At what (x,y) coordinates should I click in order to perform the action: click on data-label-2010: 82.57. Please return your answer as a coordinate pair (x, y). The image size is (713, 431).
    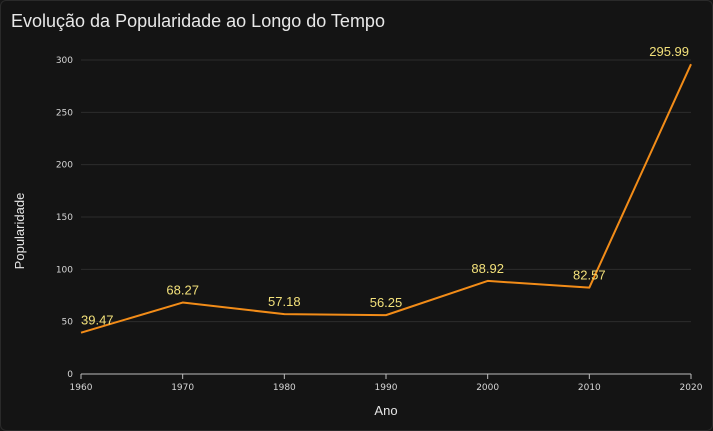
    Looking at the image, I should click on (589, 275).